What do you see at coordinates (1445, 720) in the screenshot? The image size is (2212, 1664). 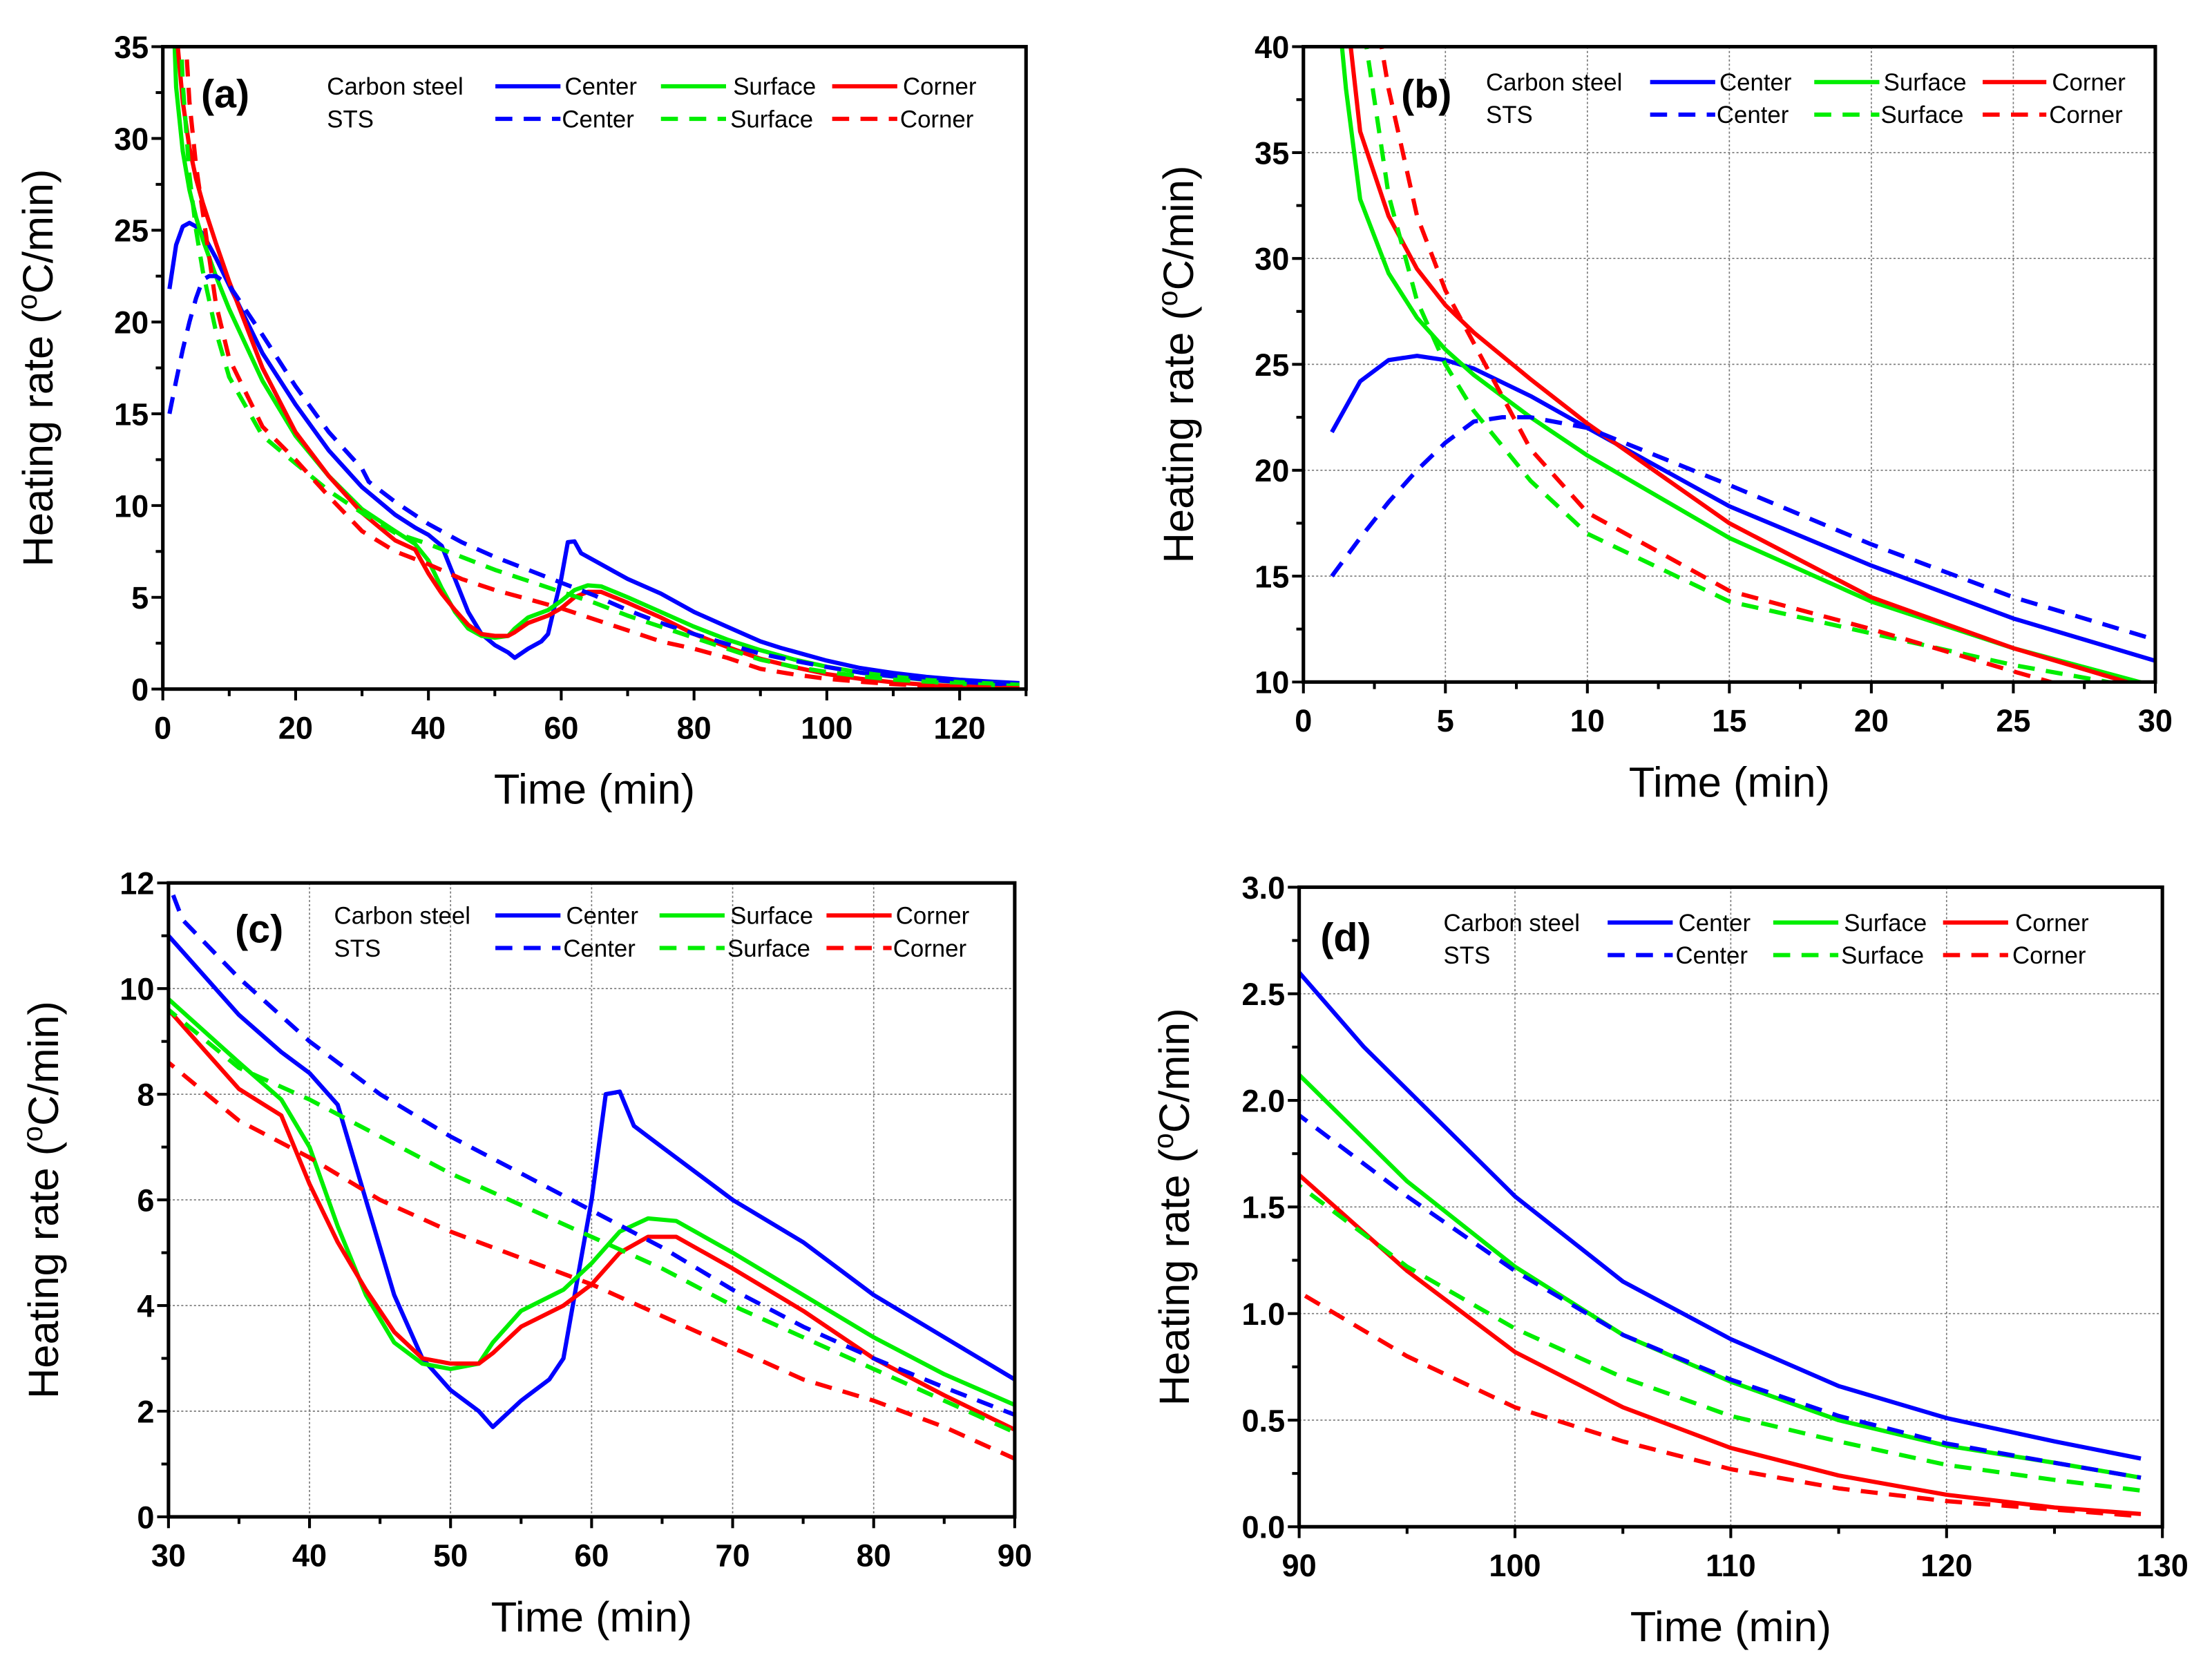 I see `x-tick-label: 5` at bounding box center [1445, 720].